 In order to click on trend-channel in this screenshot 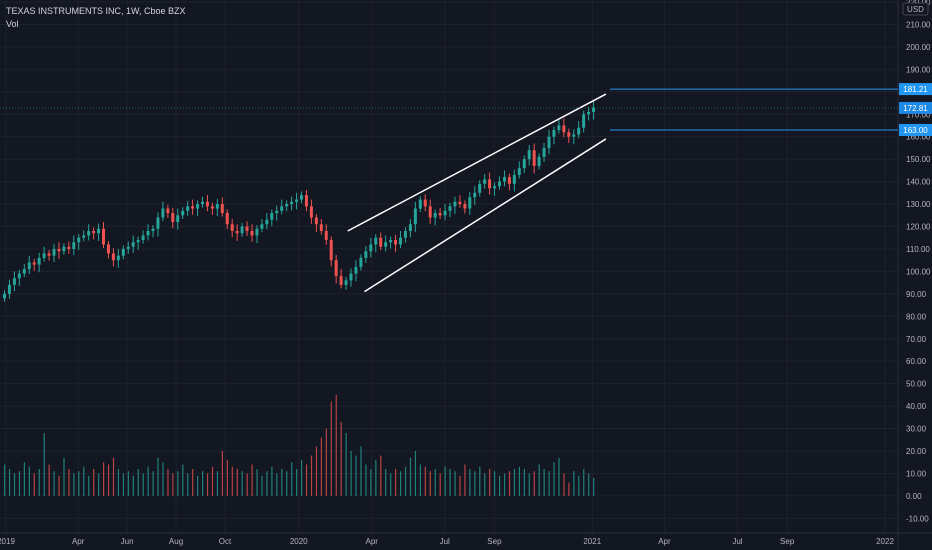, I will do `click(477, 193)`.